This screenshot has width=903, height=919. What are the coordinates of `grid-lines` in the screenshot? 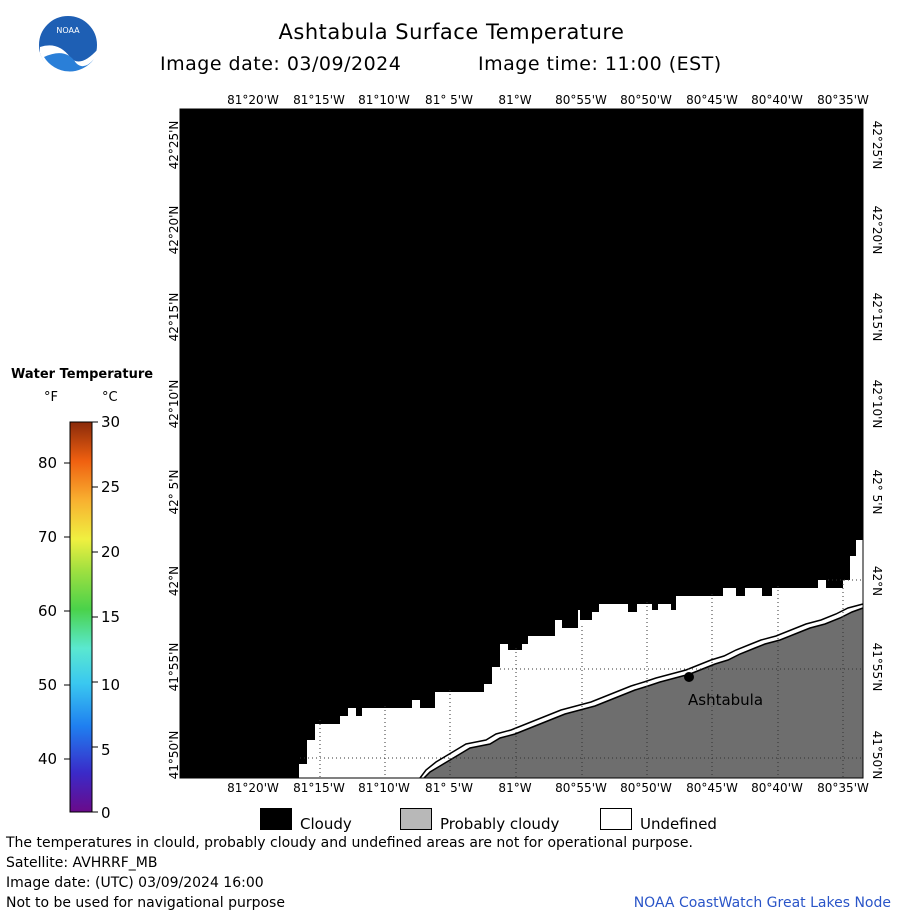 It's located at (581, 678).